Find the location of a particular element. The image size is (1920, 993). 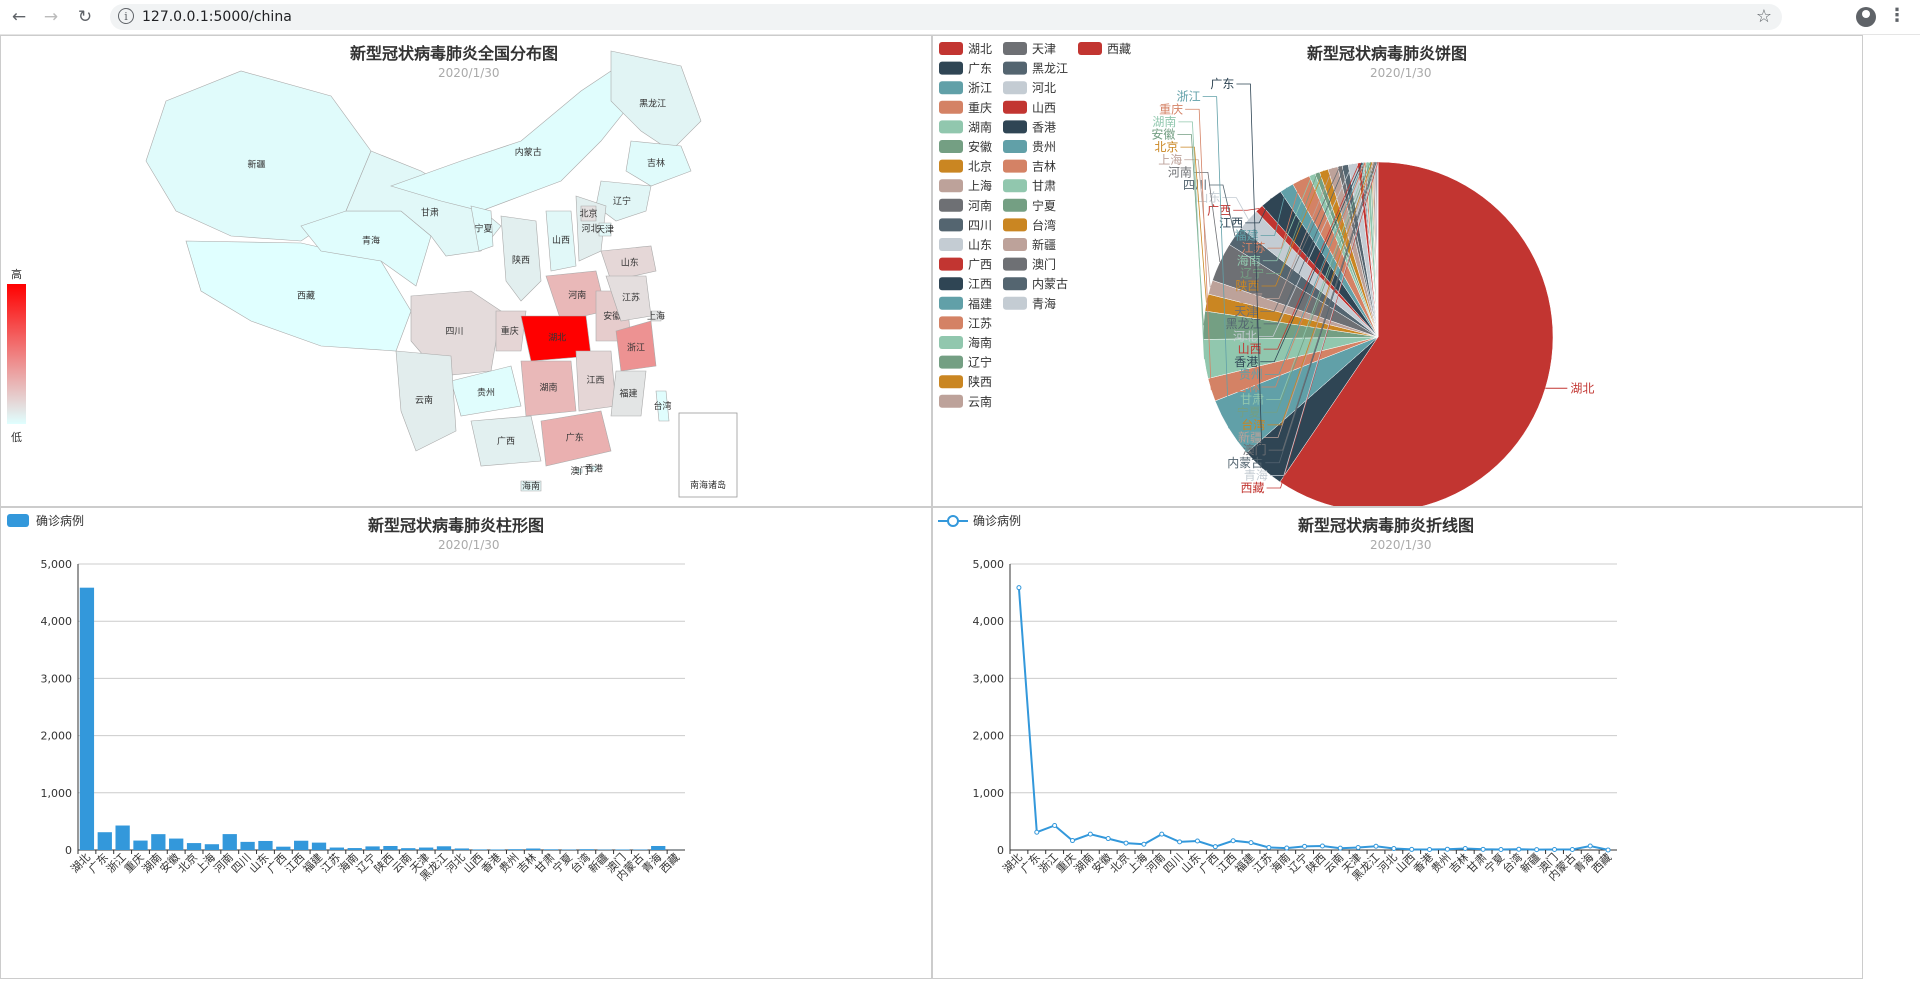

legend-label: 陕西 is located at coordinates (980, 381).